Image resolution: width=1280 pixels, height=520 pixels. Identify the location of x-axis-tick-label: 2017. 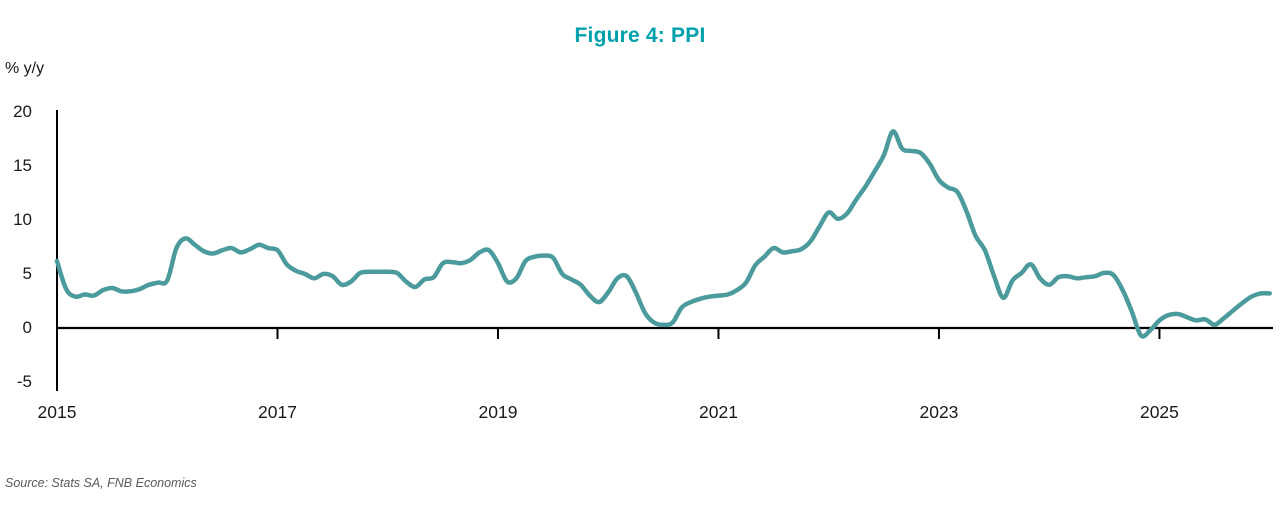
(277, 412).